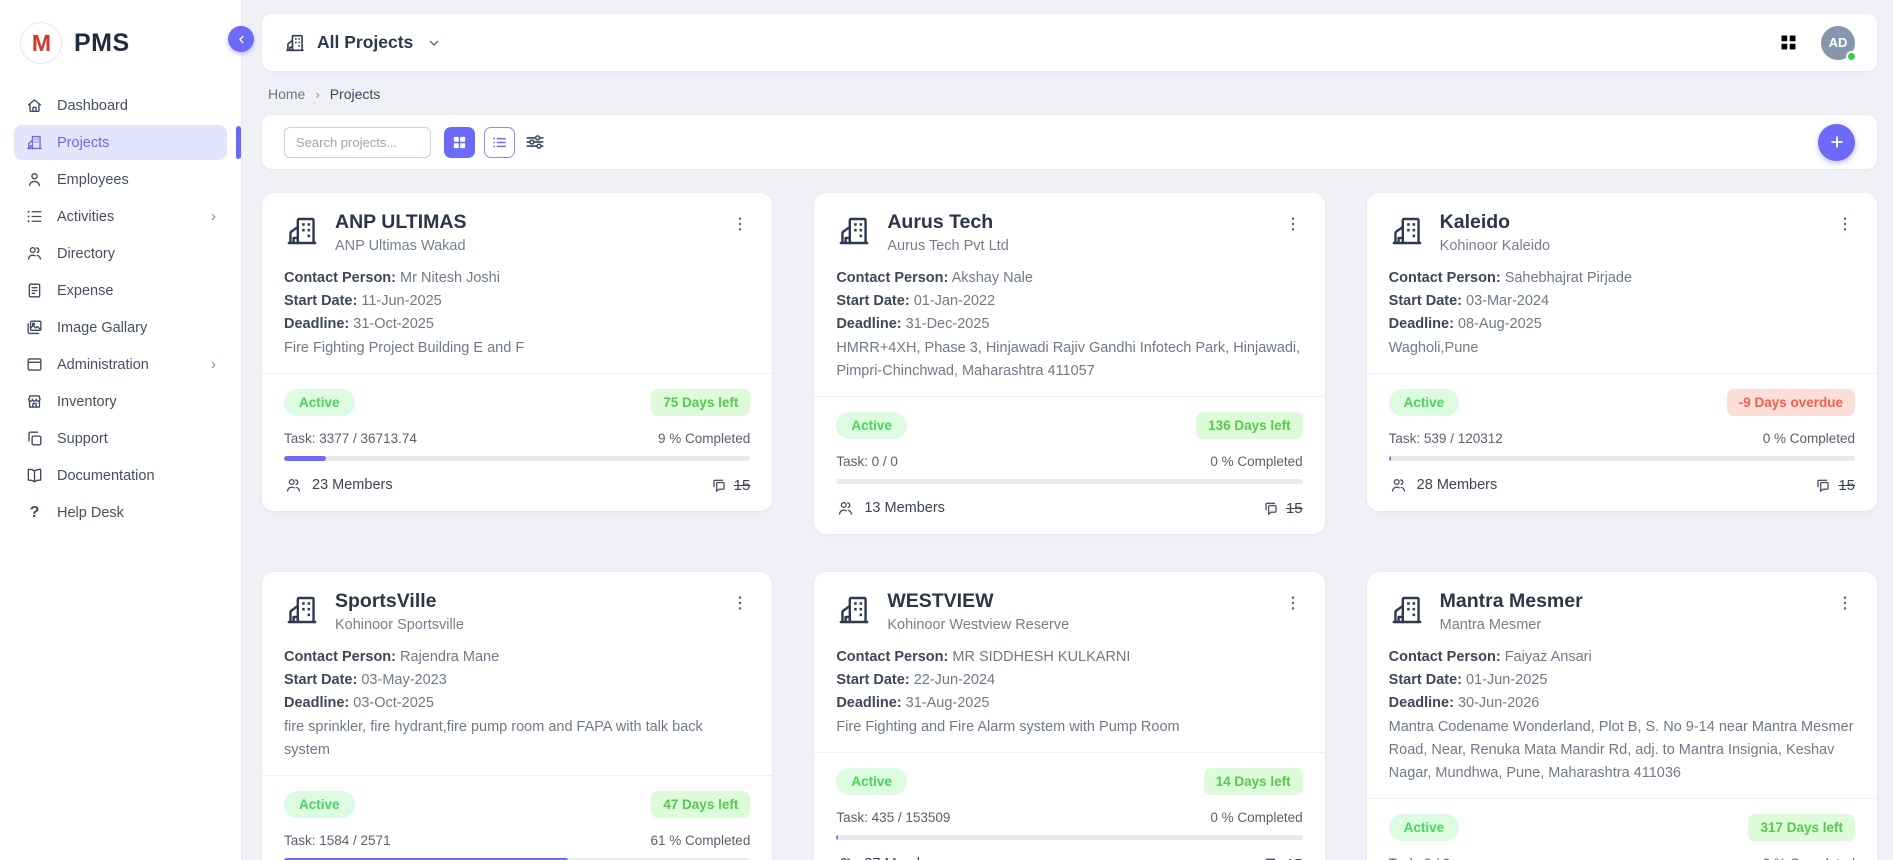 This screenshot has height=860, width=1893. Describe the element at coordinates (1069, 324) in the screenshot. I see `deadline-line: Deadline: 31-Dec-2025` at that location.